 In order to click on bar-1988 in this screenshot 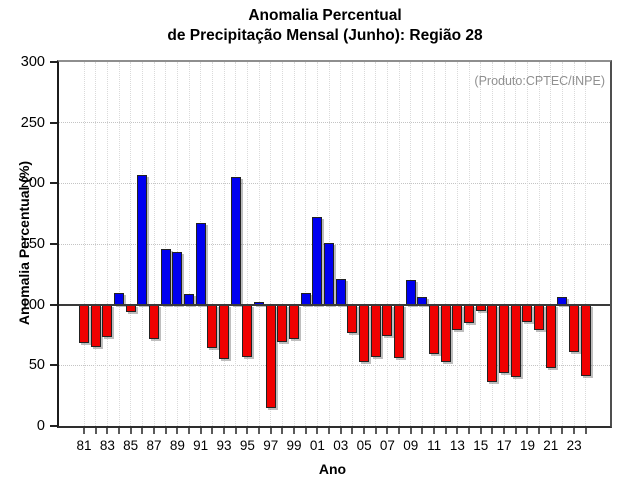, I will do `click(165, 276)`.